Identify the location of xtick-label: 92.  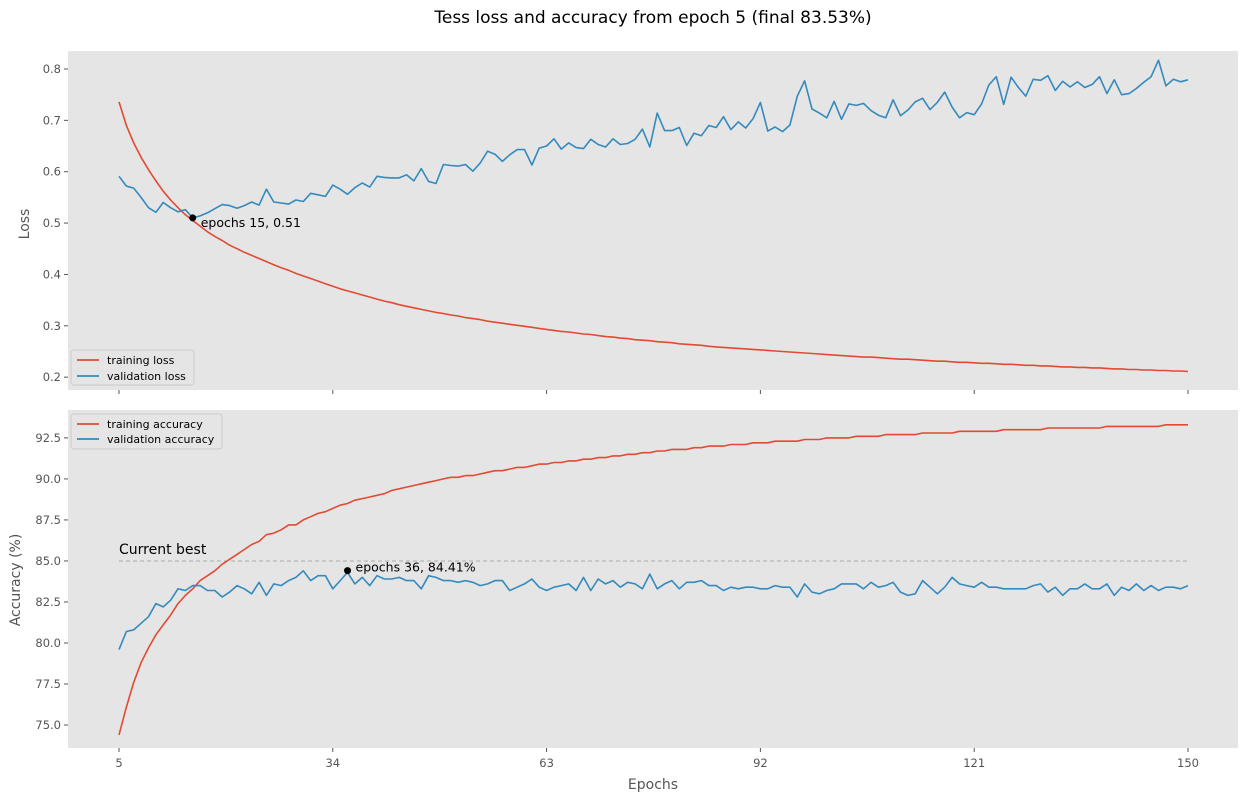
(760, 763).